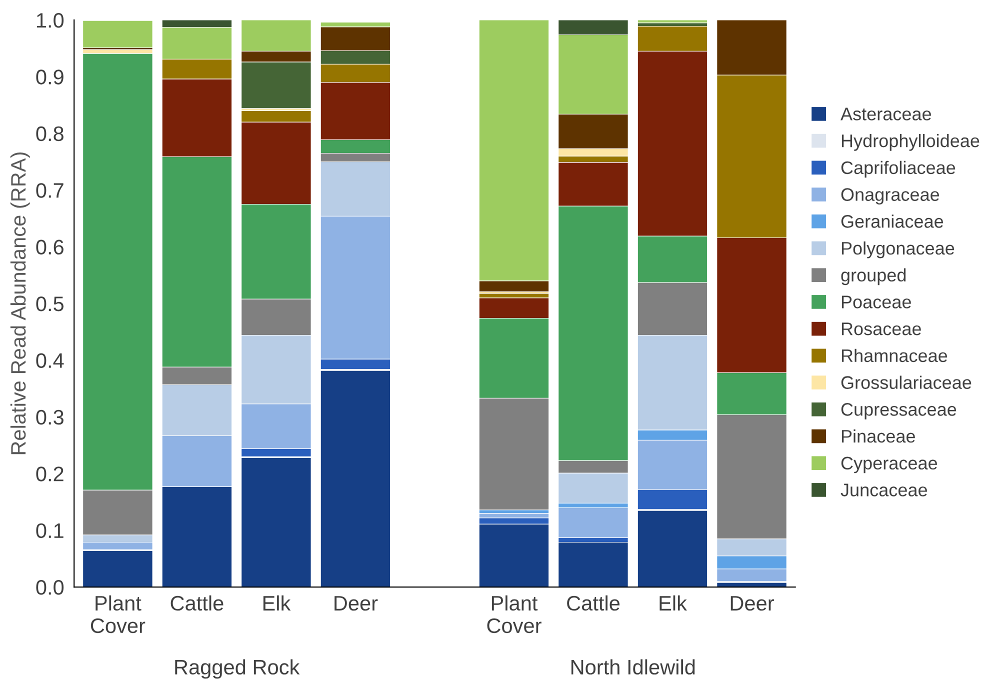  What do you see at coordinates (876, 302) in the screenshot?
I see `legend-label: Poaceae` at bounding box center [876, 302].